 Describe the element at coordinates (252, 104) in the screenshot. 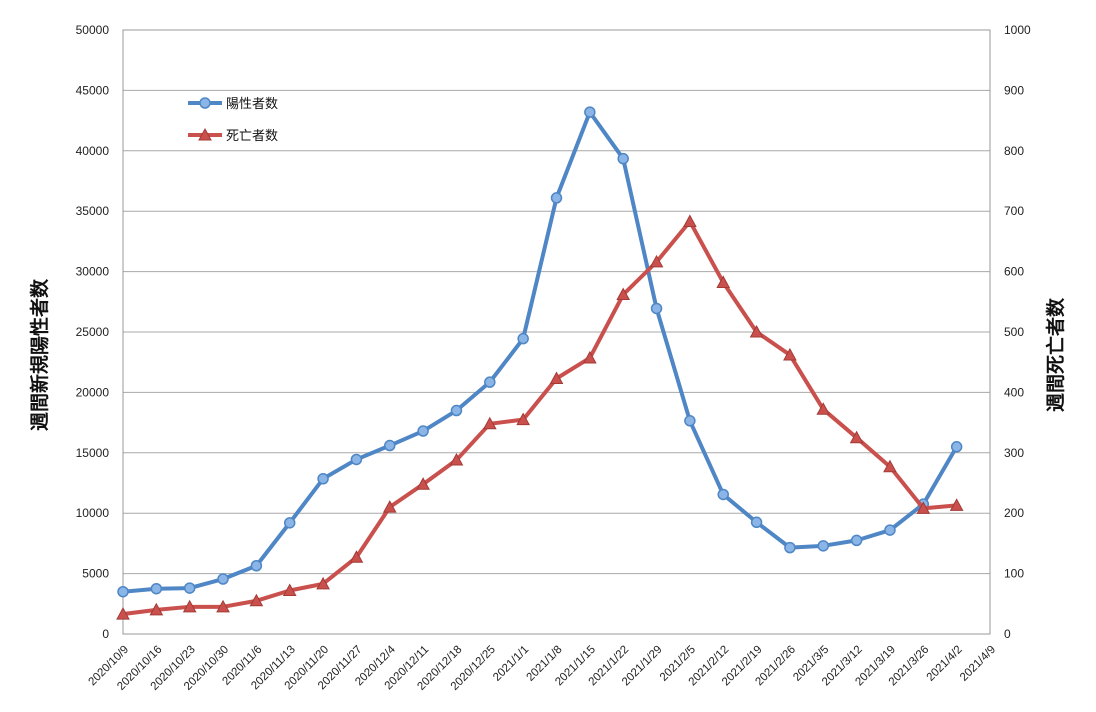

I see `legend-positive-label: 陽性者数` at that location.